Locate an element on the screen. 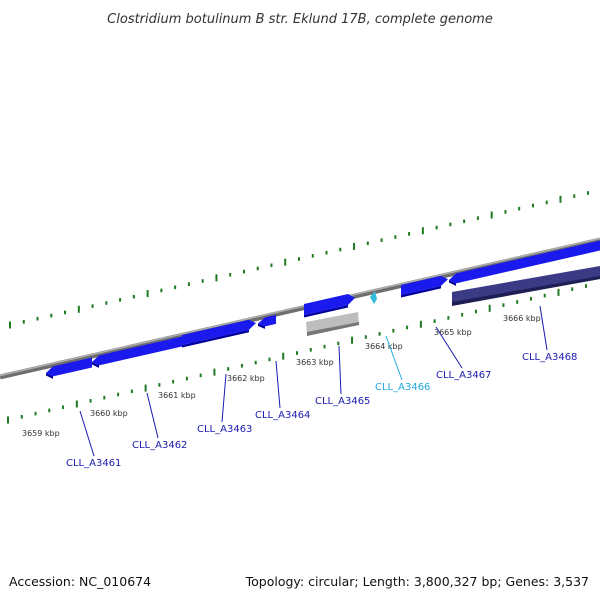  gene-feature-CLL_A3463 is located at coordinates (219, 333).